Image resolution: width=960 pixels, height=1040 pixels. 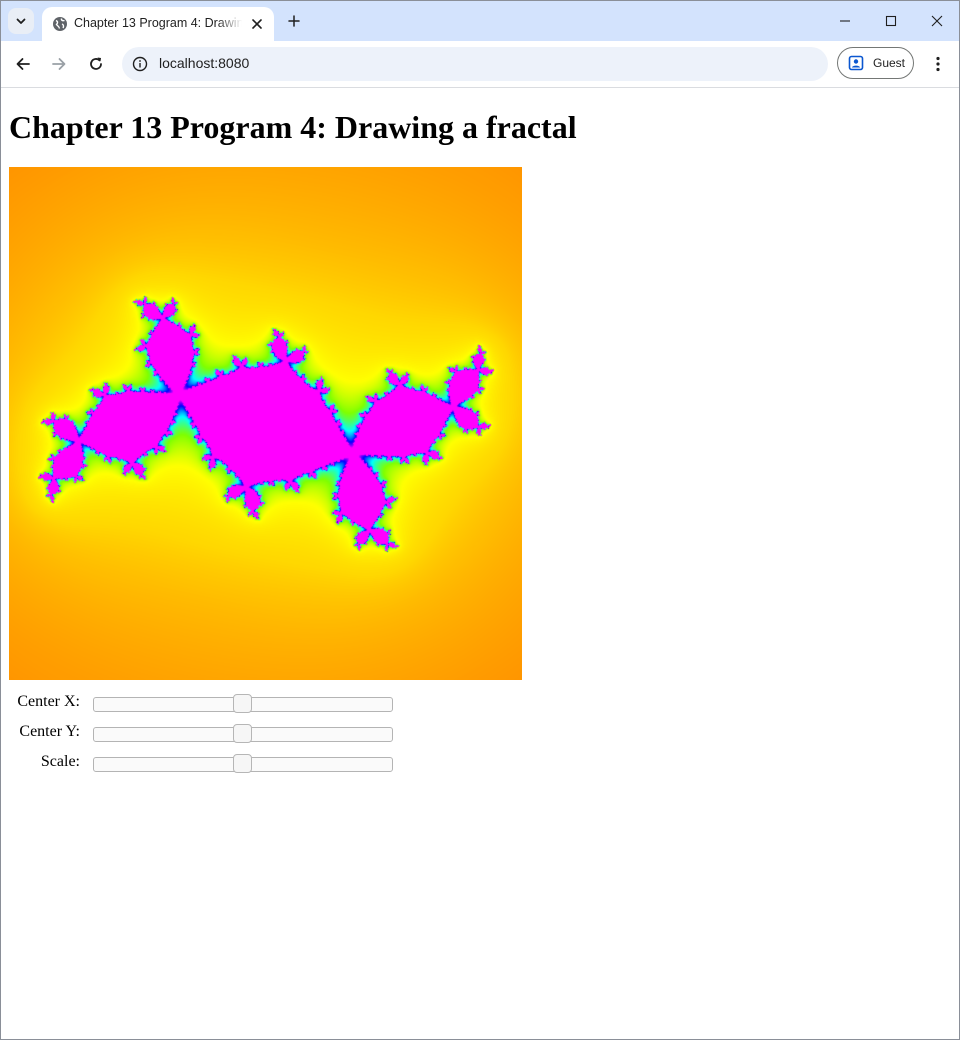 I want to click on control-row-scale: Scale:, so click(x=202, y=762).